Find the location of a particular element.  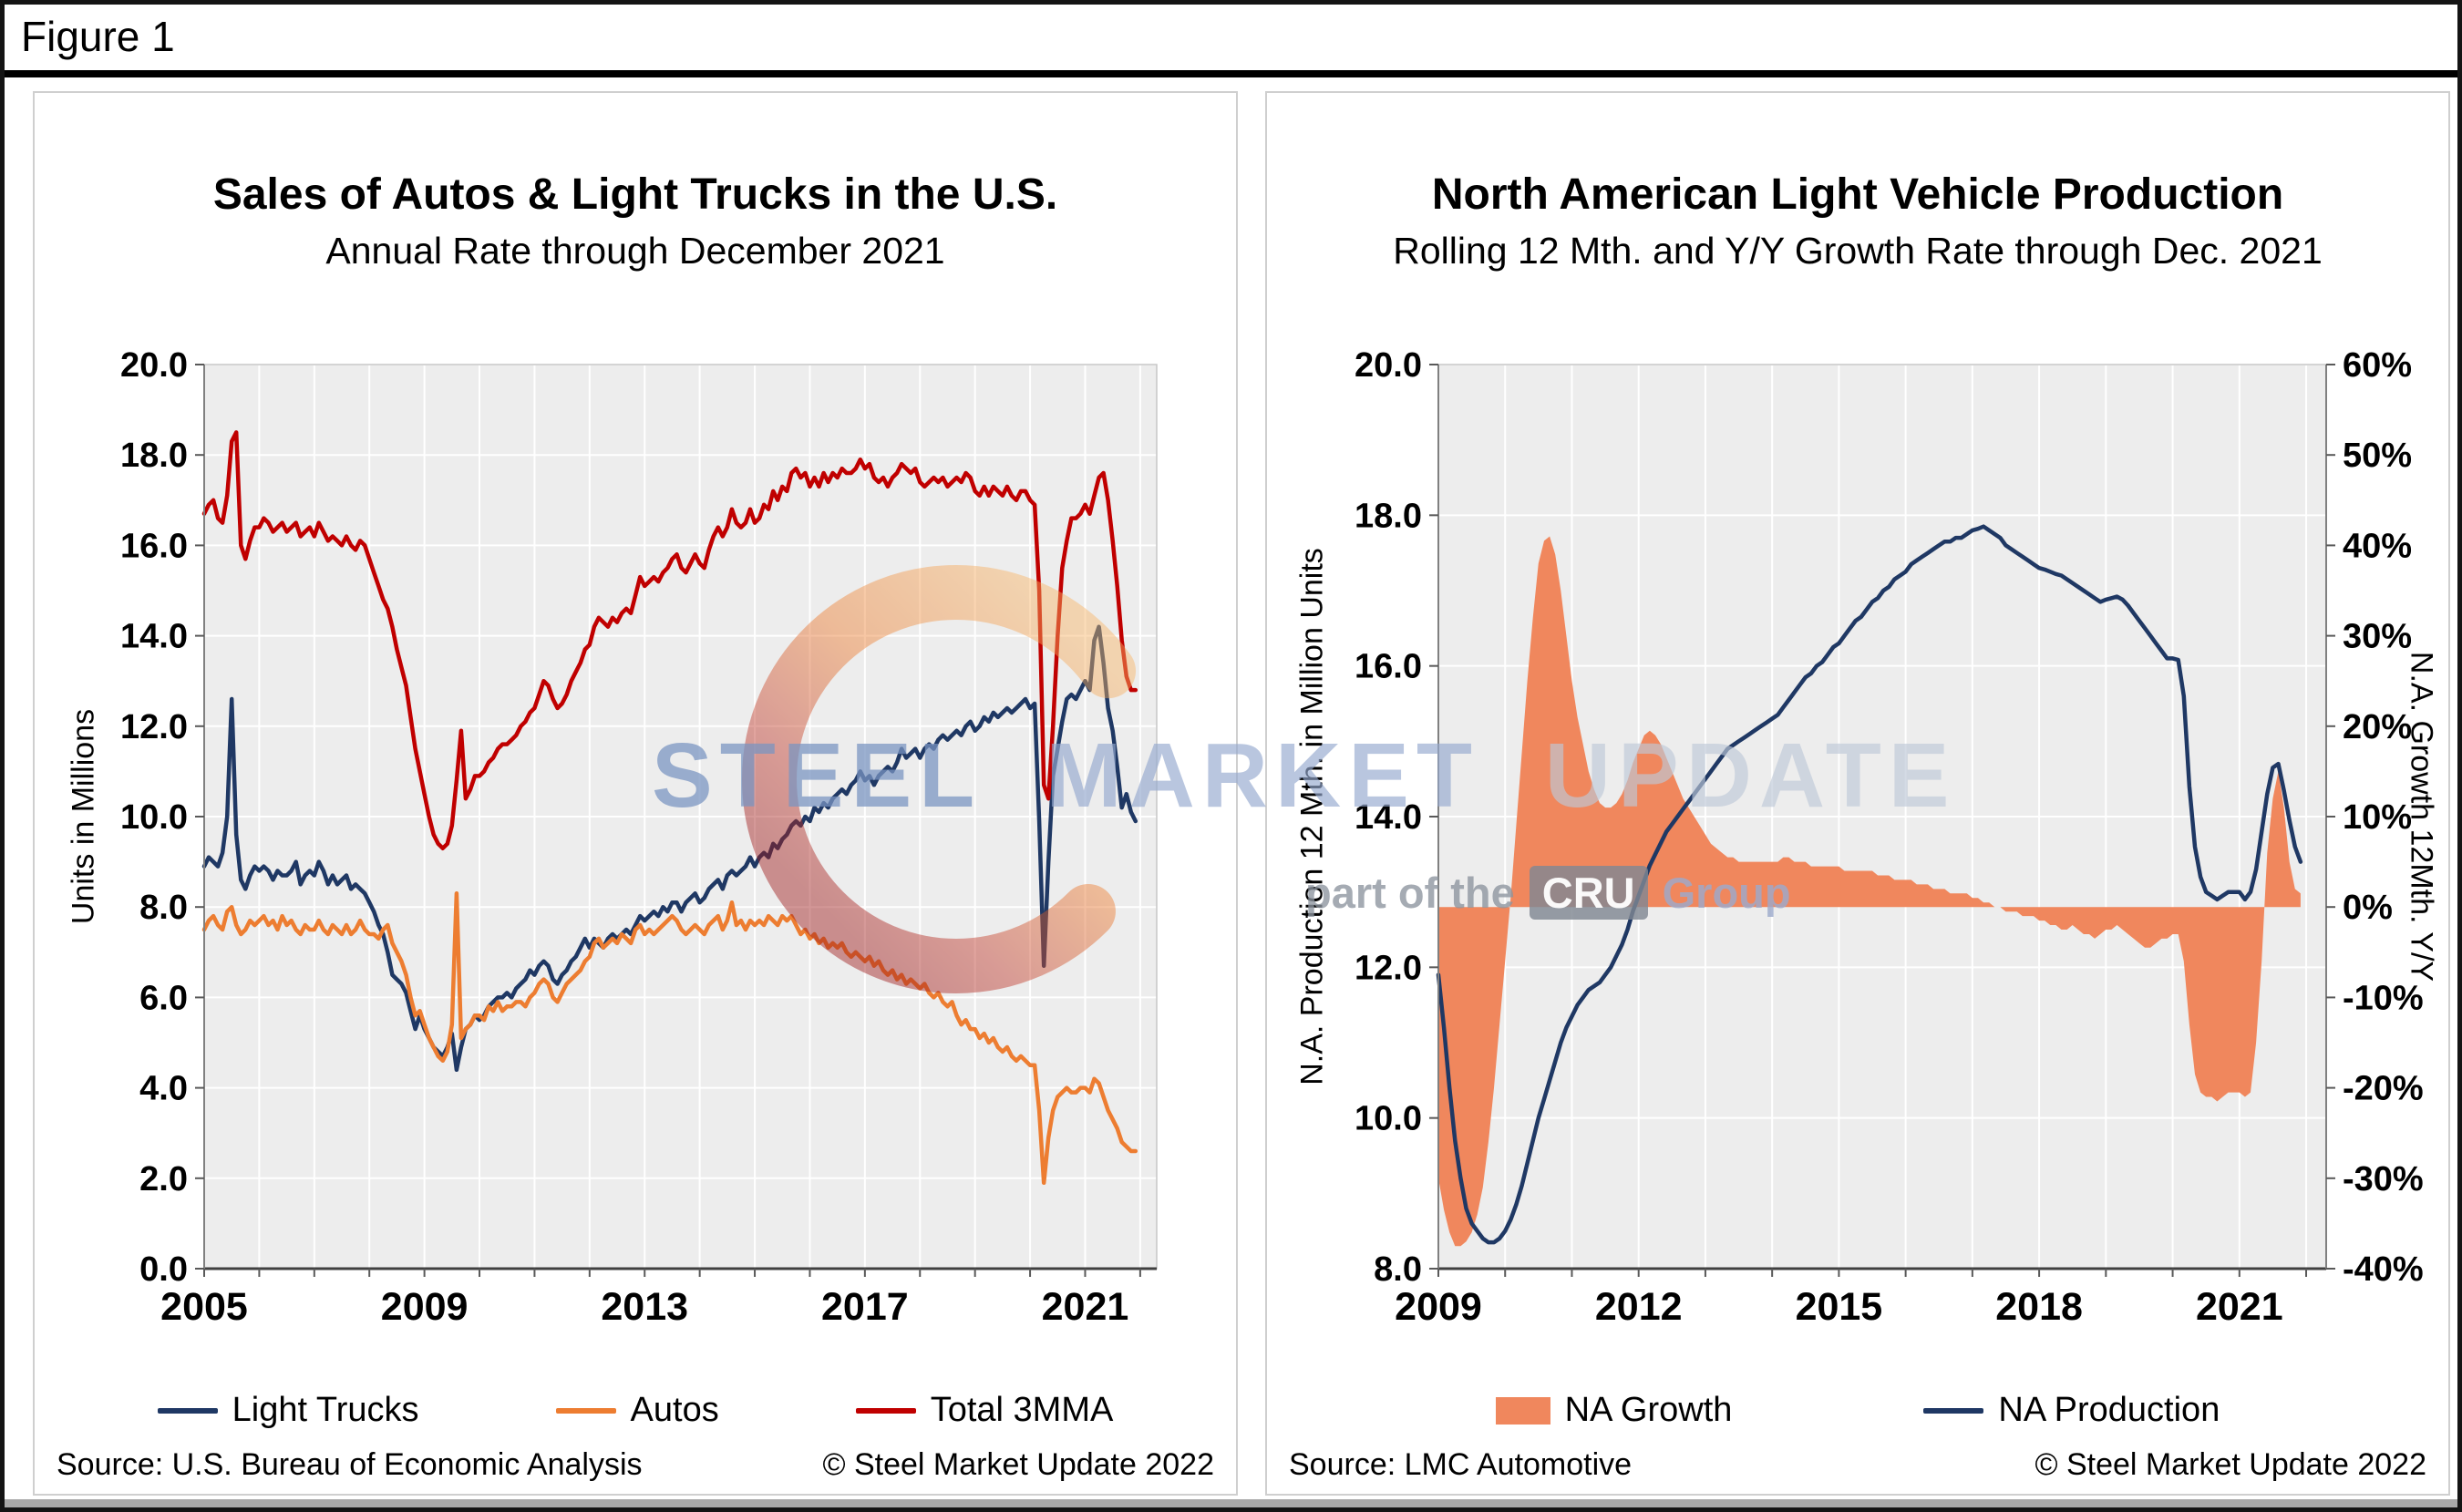

y-axis-tick-label: 0.0 is located at coordinates (163, 1270).